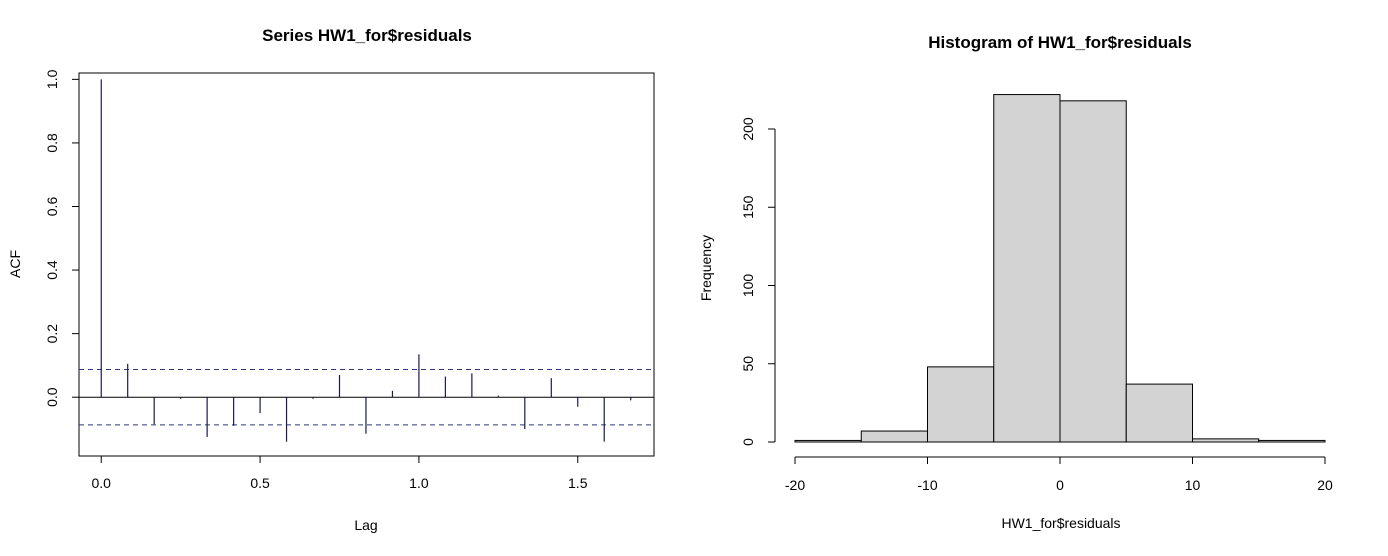  I want to click on acf-title: Series HW1_for$residuals, so click(367, 35).